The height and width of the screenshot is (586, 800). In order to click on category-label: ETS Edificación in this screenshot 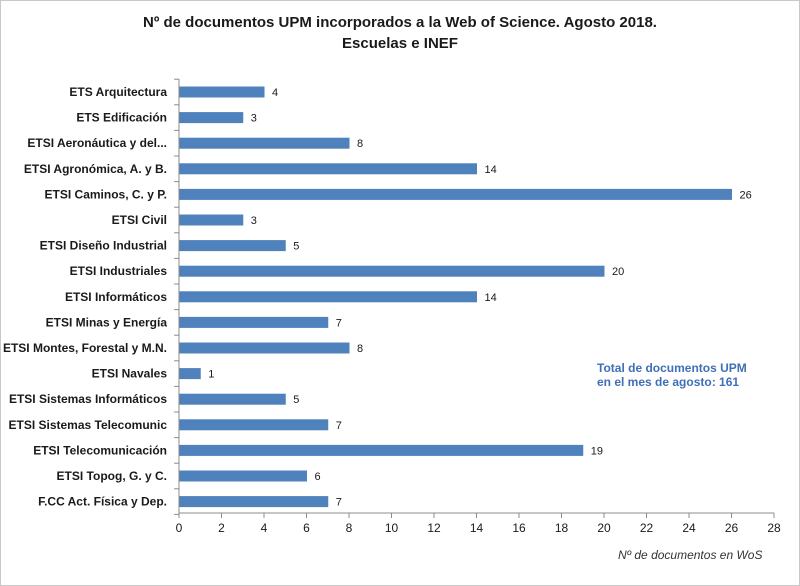, I will do `click(121, 118)`.